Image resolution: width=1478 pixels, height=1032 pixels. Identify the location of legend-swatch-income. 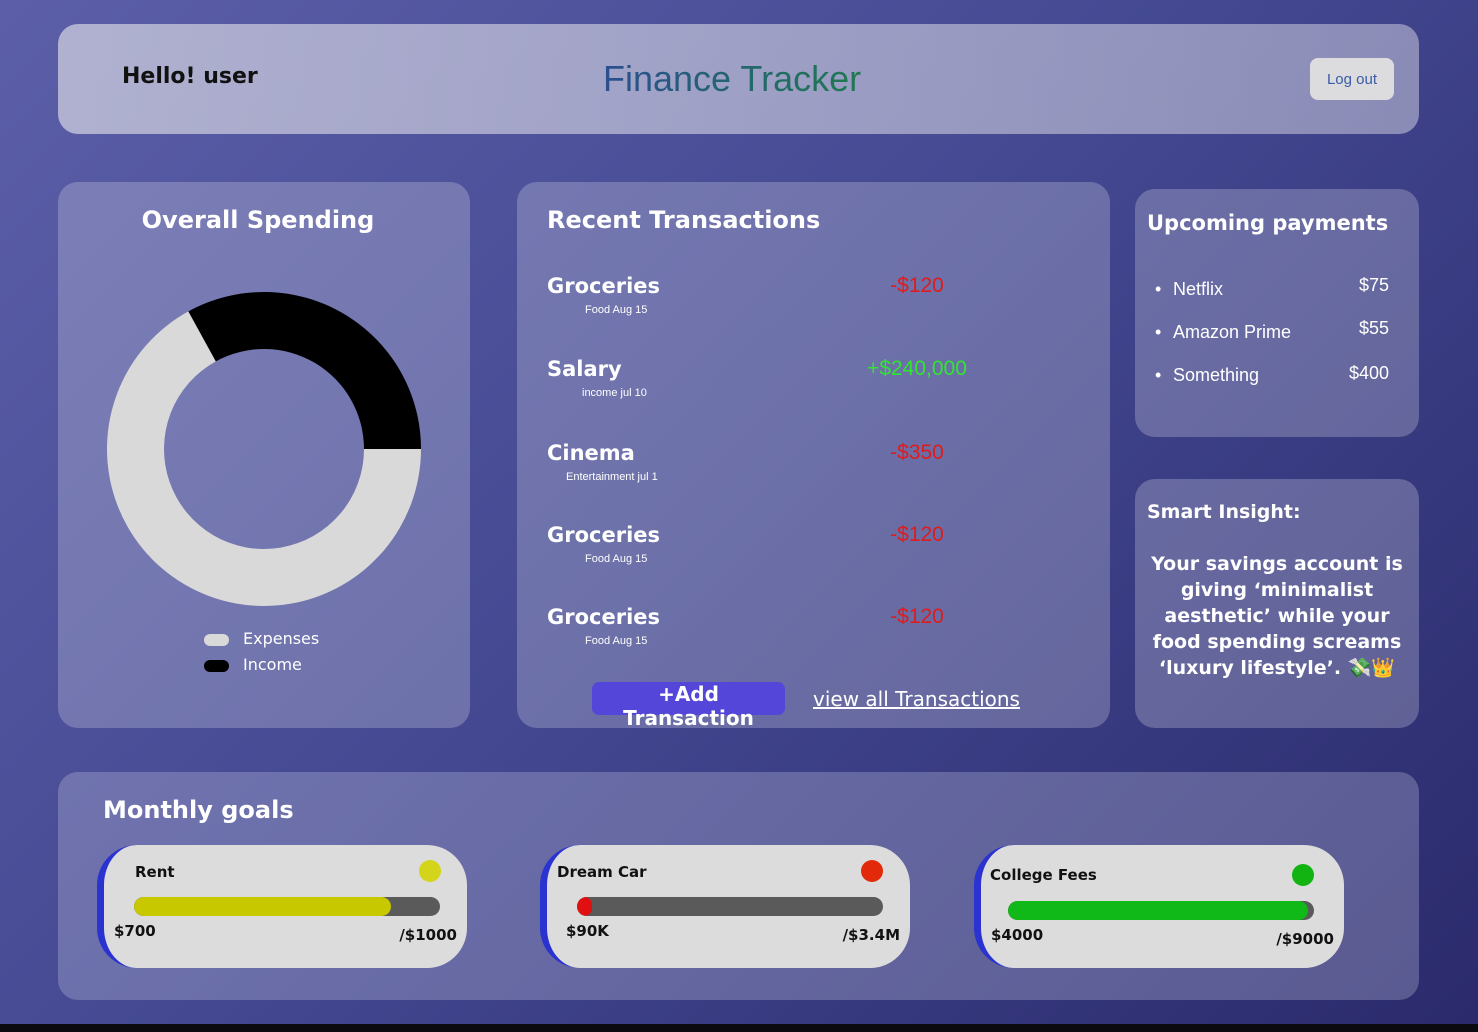
(216, 665).